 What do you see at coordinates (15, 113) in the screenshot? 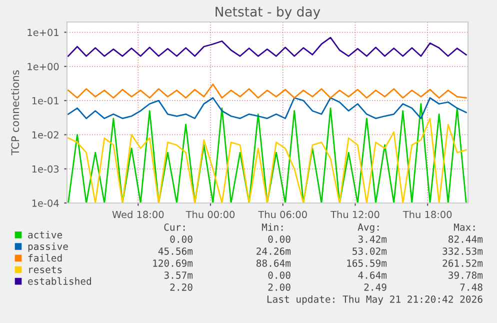
I see `y-axis-title: TCP connections` at bounding box center [15, 113].